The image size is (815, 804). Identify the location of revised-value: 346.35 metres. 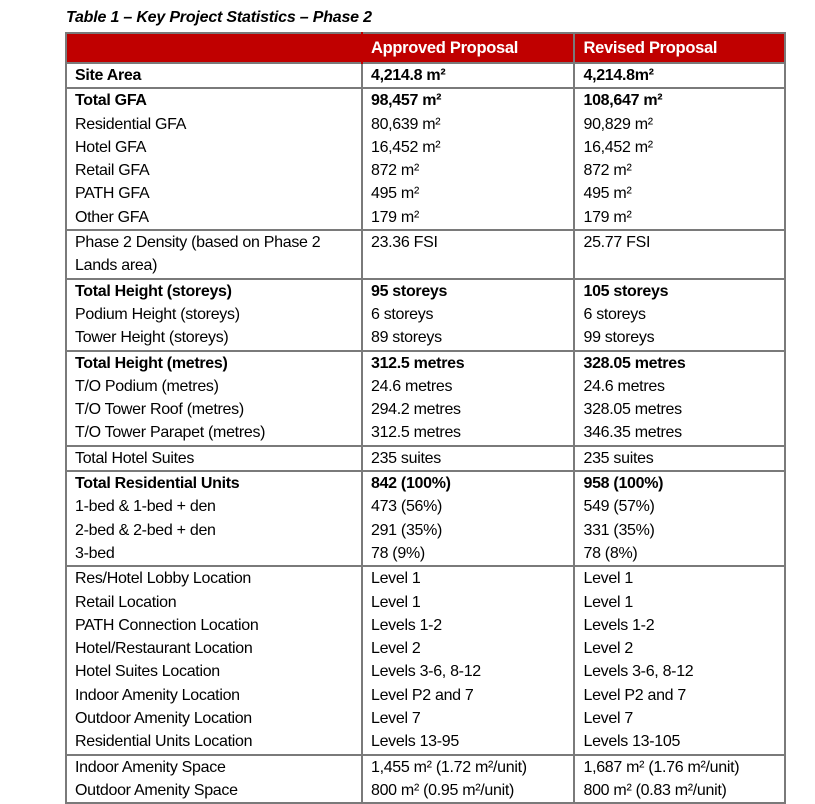
(679, 433).